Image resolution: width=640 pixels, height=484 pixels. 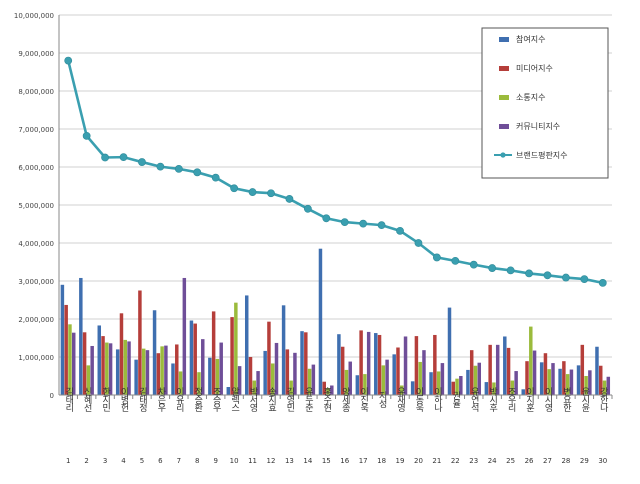 I want to click on x-rank-label: 23, so click(x=473, y=461).